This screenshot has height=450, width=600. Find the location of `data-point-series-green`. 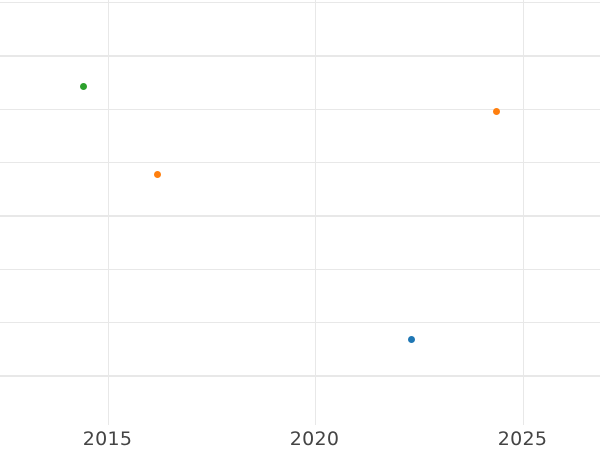

data-point-series-green is located at coordinates (83, 86).